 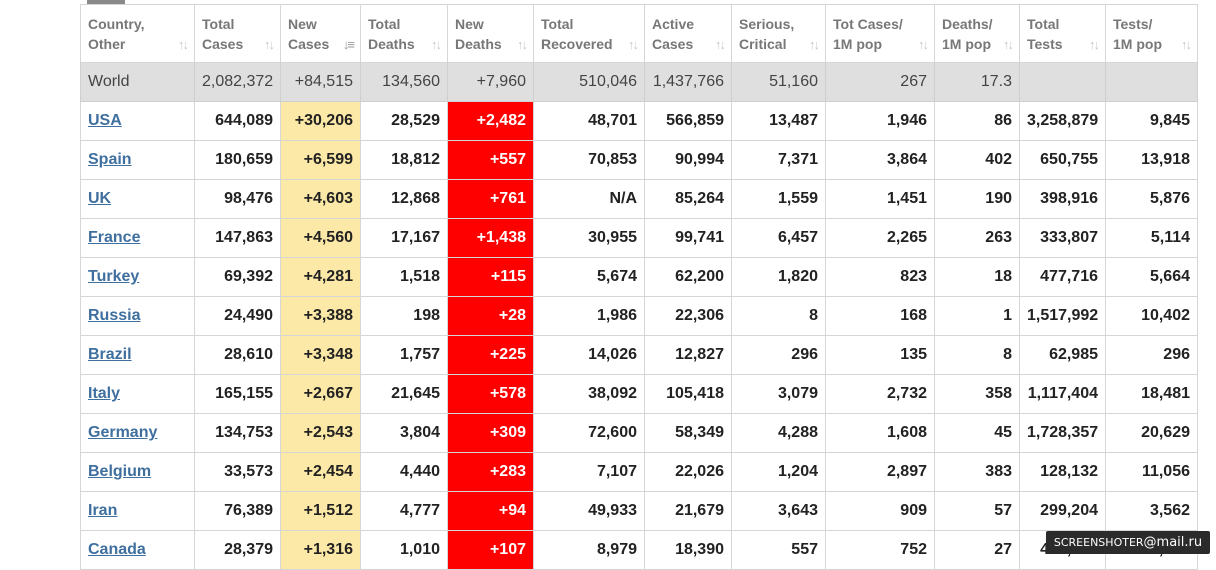 What do you see at coordinates (237, 355) in the screenshot?
I see `cell-total-cases: 28,610` at bounding box center [237, 355].